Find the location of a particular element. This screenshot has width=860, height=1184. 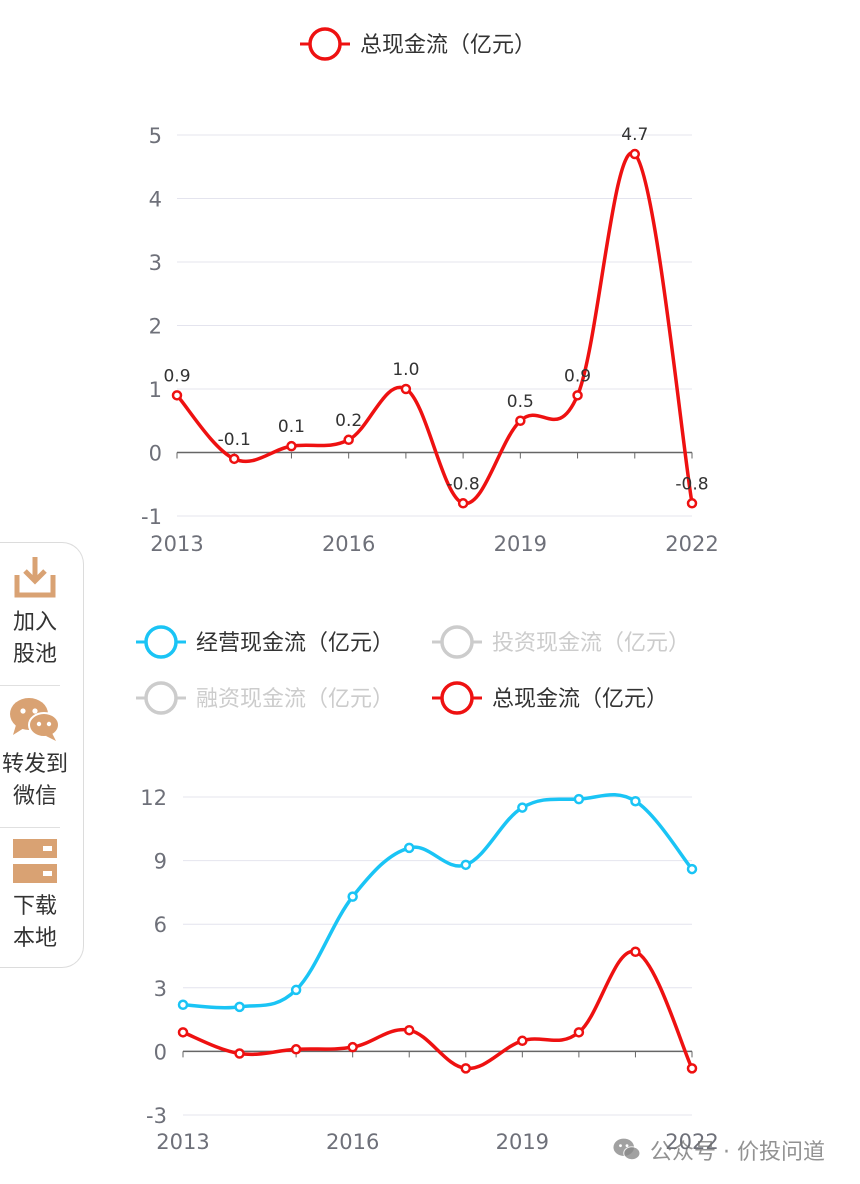

legend-item: 经营现金流（亿元） is located at coordinates (265, 642).